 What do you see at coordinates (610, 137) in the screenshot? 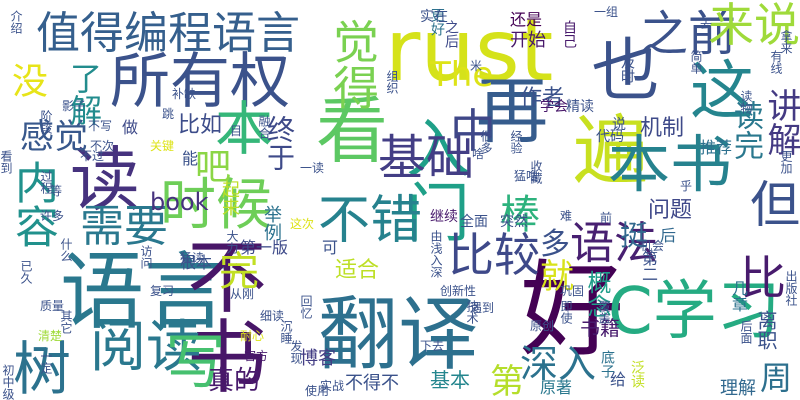
I see `word-cloud-word: 代码` at bounding box center [610, 137].